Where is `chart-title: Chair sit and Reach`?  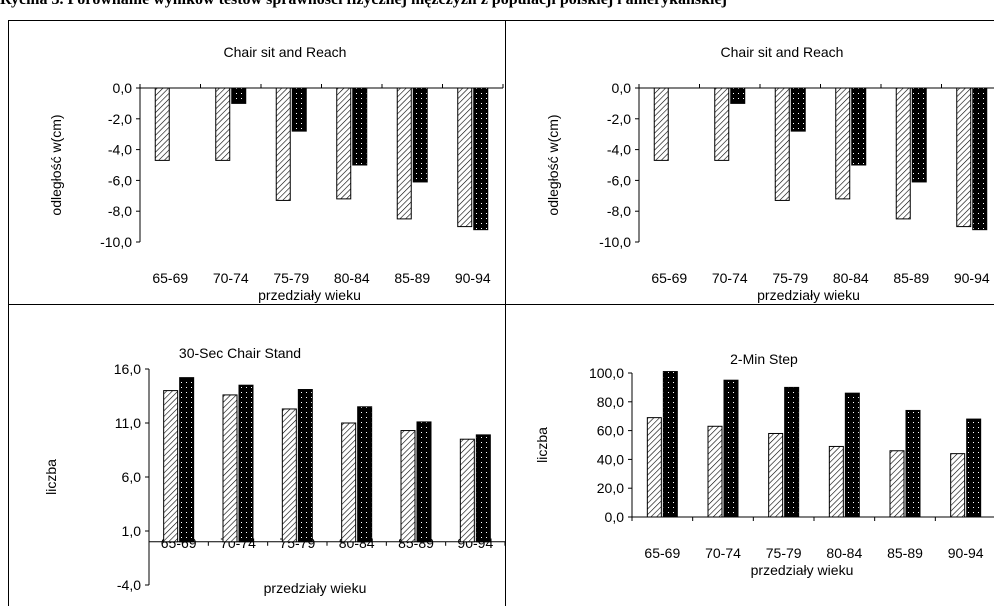
chart-title: Chair sit and Reach is located at coordinates (285, 52).